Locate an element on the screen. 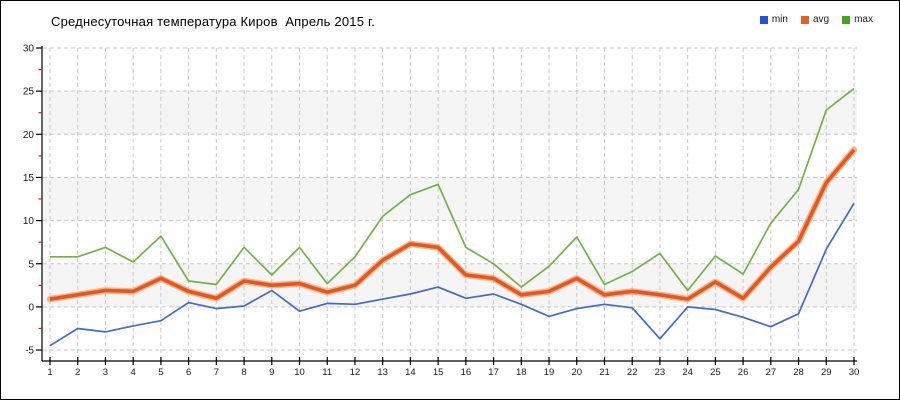 The image size is (900, 400). svg-text: 28 is located at coordinates (798, 372).